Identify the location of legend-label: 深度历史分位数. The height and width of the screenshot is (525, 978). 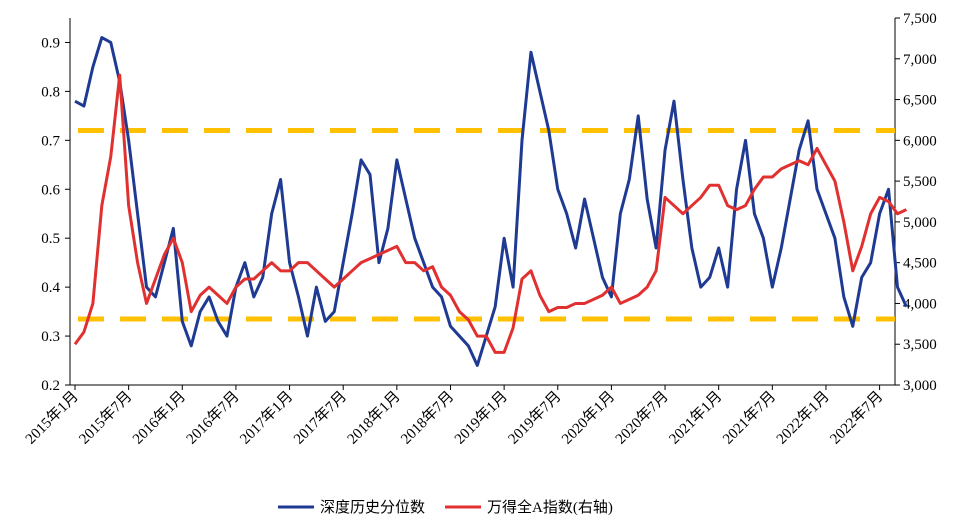
(372, 507).